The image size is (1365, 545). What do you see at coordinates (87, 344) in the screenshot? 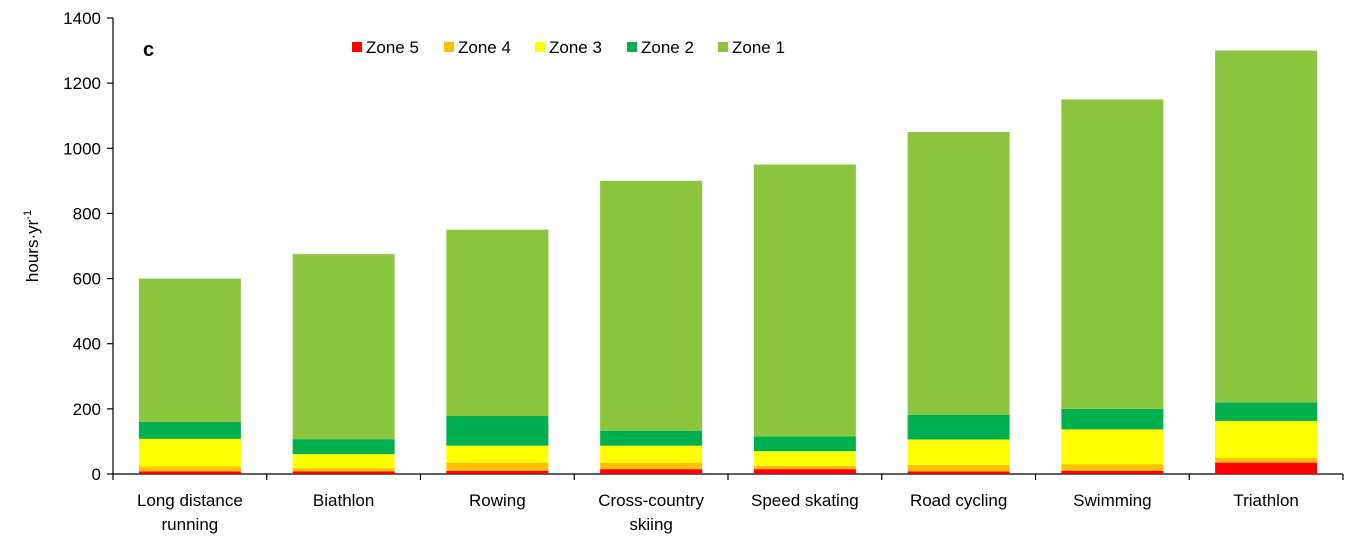
I see `y-tick-label: 400` at bounding box center [87, 344].